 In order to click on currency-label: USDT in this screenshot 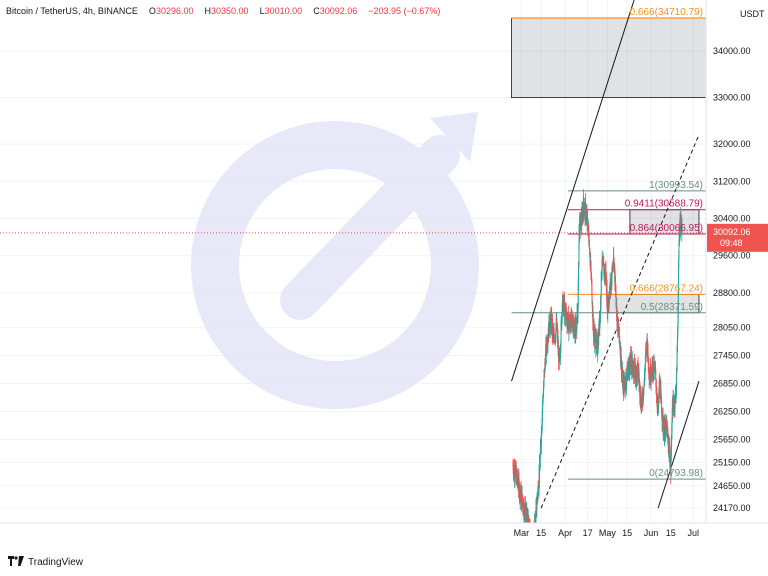, I will do `click(752, 14)`.